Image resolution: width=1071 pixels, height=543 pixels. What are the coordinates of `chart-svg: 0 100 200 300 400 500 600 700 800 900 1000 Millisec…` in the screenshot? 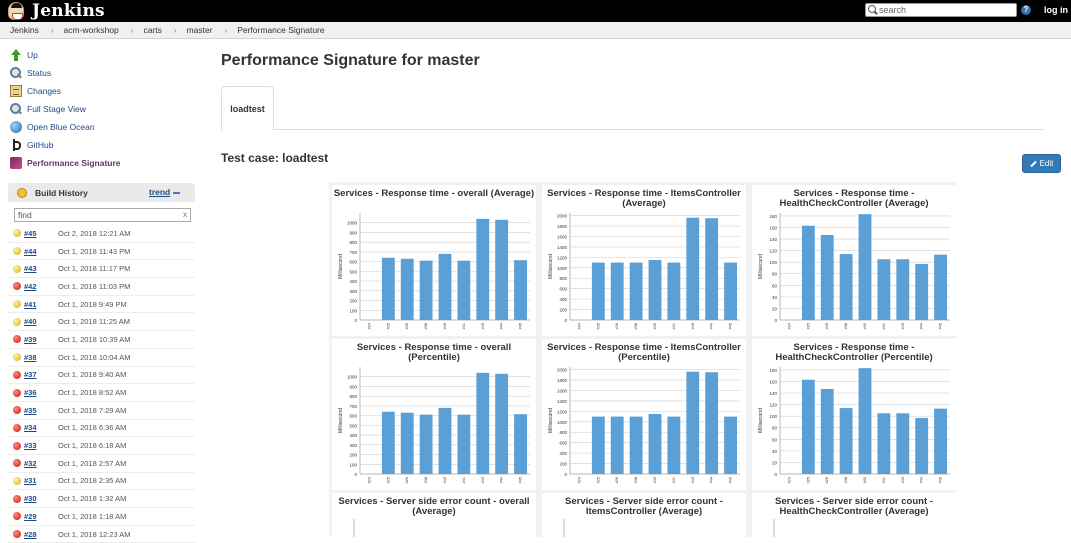 It's located at (434, 425).